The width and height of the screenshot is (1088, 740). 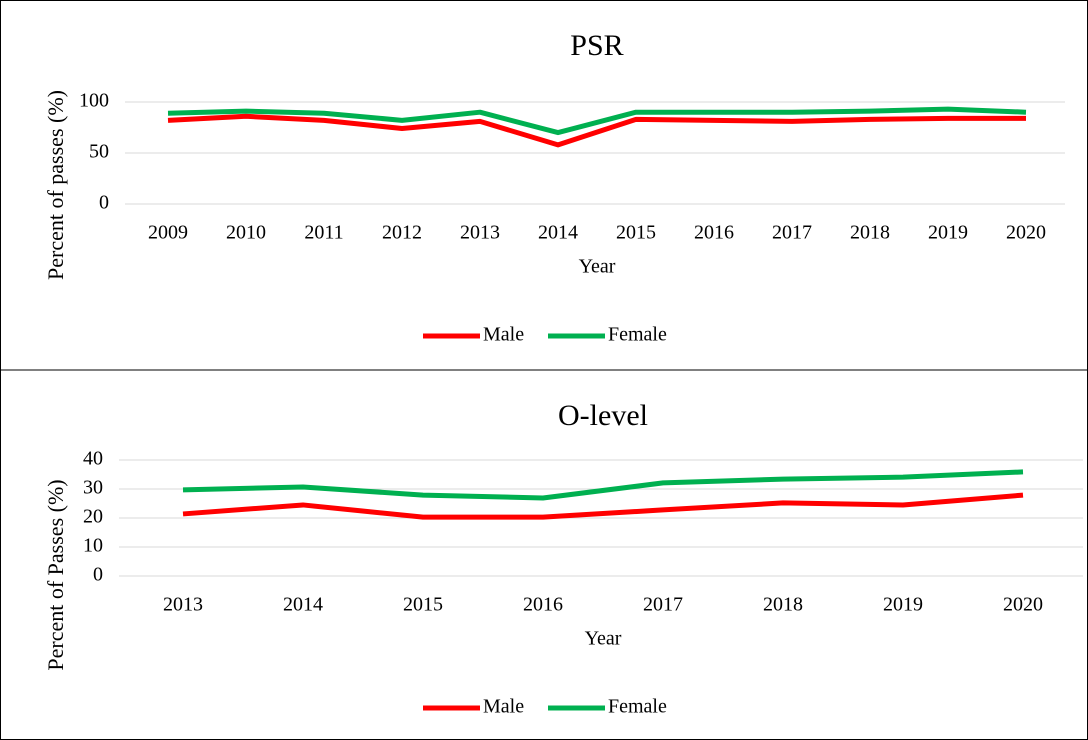 What do you see at coordinates (596, 45) in the screenshot?
I see `chart-title: PSR` at bounding box center [596, 45].